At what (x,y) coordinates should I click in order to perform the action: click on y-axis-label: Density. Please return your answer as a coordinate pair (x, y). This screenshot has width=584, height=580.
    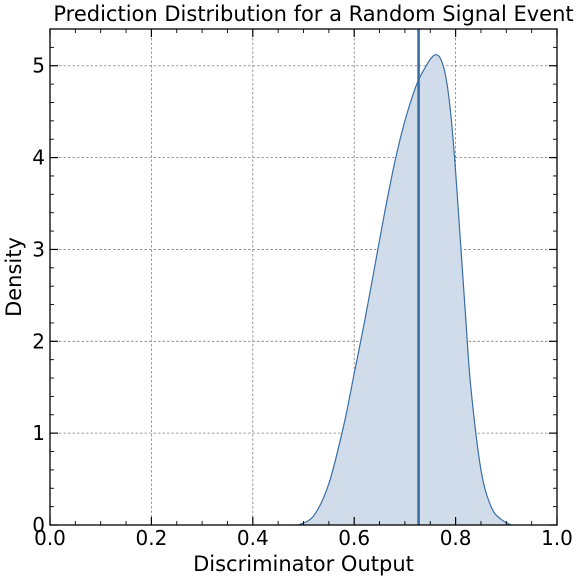
    Looking at the image, I should click on (14, 277).